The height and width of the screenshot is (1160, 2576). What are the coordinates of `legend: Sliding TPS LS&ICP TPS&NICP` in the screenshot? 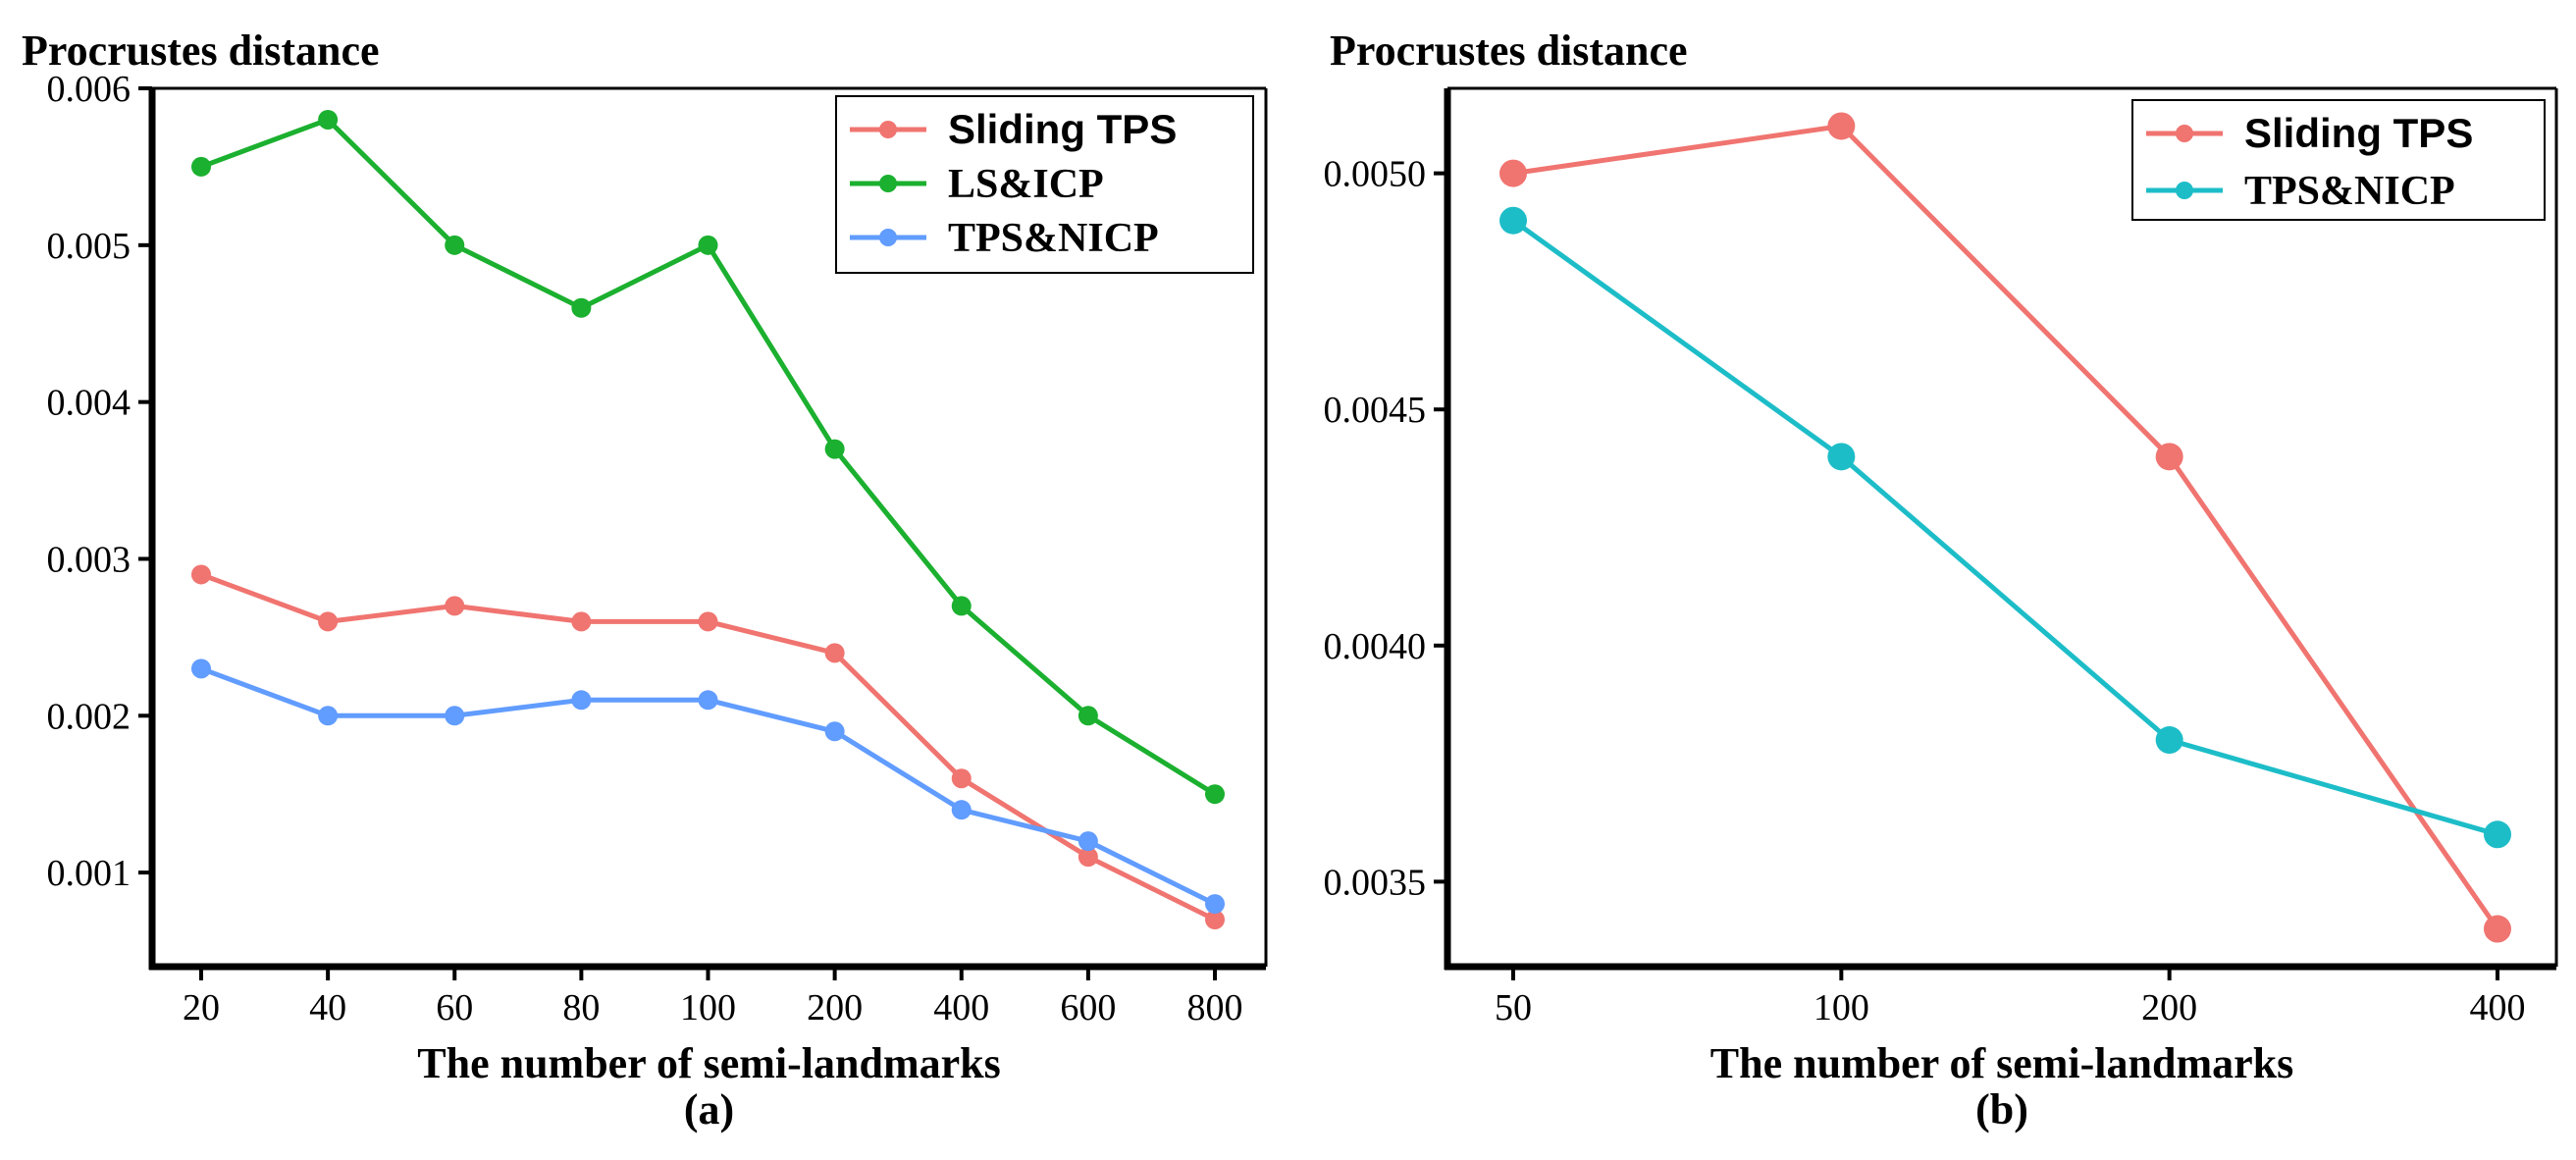 It's located at (1044, 185).